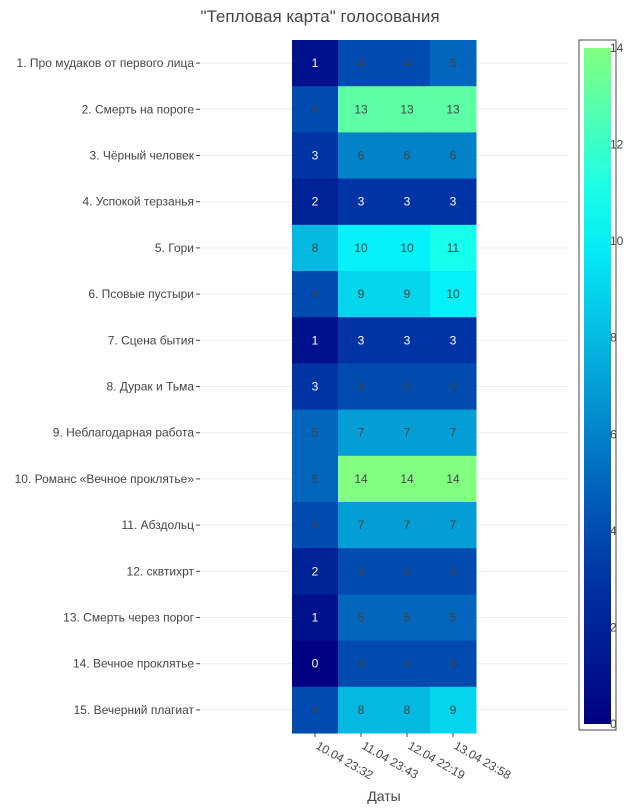 This screenshot has height=811, width=640. What do you see at coordinates (157, 525) in the screenshot?
I see `y-tick-label: 11. Абздольц` at bounding box center [157, 525].